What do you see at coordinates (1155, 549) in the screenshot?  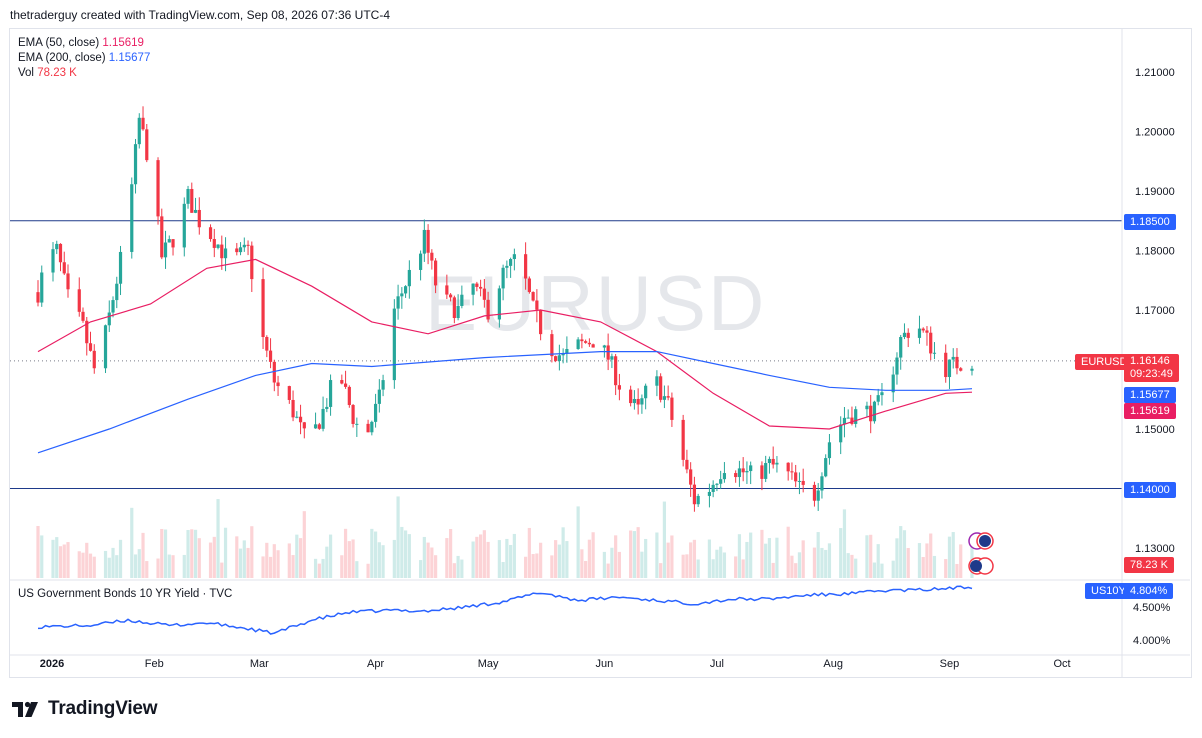 I see `price-tick-label: 1.13000` at bounding box center [1155, 549].